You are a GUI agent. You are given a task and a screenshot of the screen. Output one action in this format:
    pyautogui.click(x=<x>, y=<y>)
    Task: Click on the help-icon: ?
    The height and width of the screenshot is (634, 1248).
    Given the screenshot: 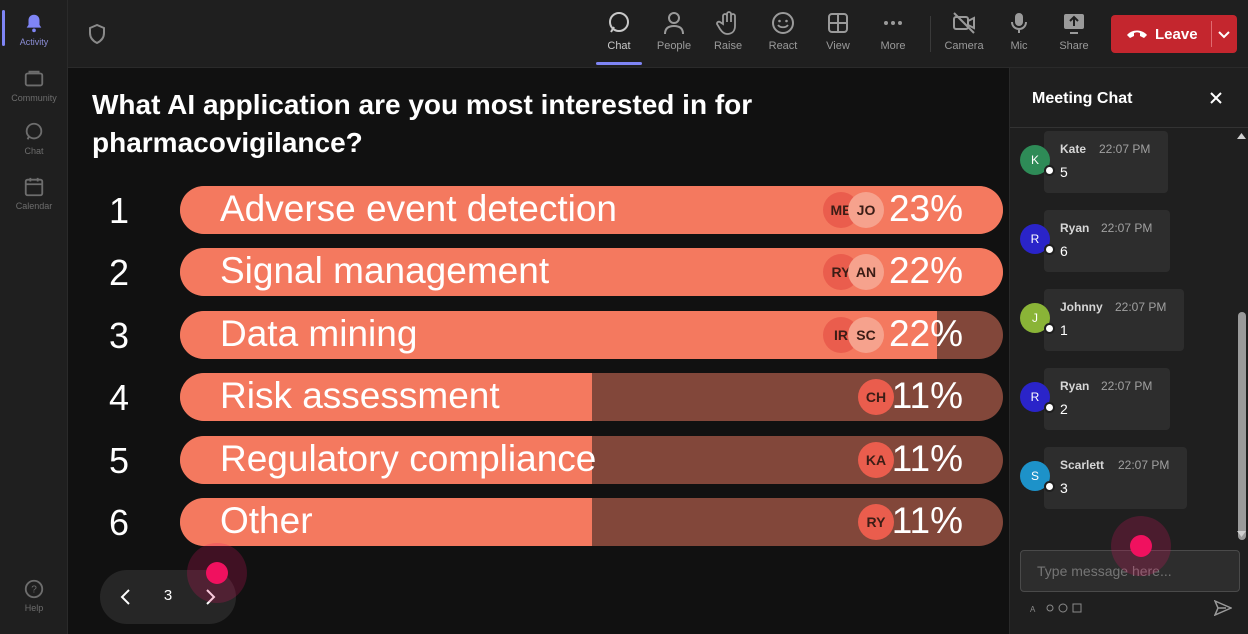 What is the action you would take?
    pyautogui.click(x=34, y=589)
    